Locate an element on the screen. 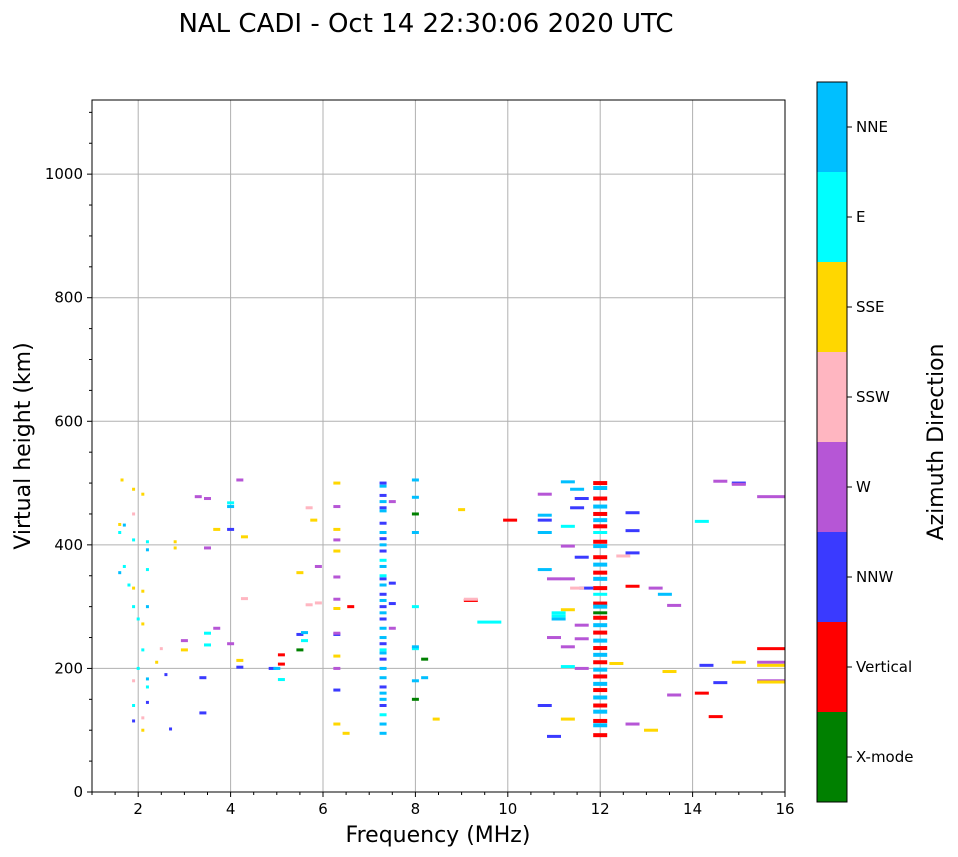 Image resolution: width=958 pixels, height=857 pixels. y-axis-ticks: 0 200 400 600 800 1000 is located at coordinates (68, 456).